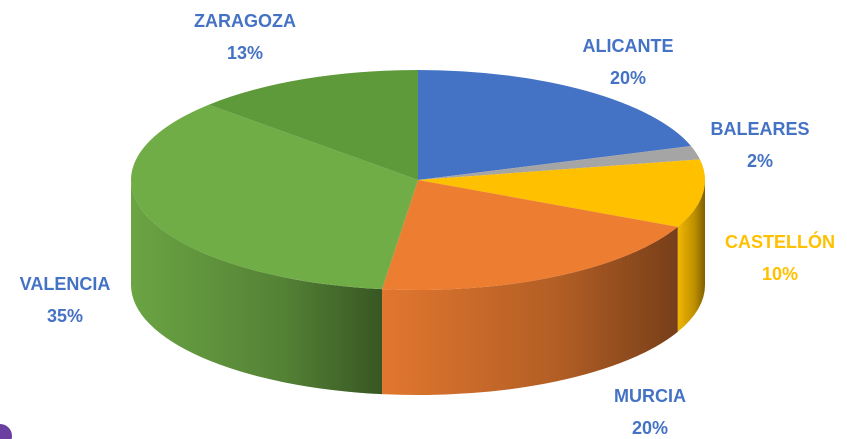 Image resolution: width=847 pixels, height=439 pixels. I want to click on value-label: 13%, so click(245, 53).